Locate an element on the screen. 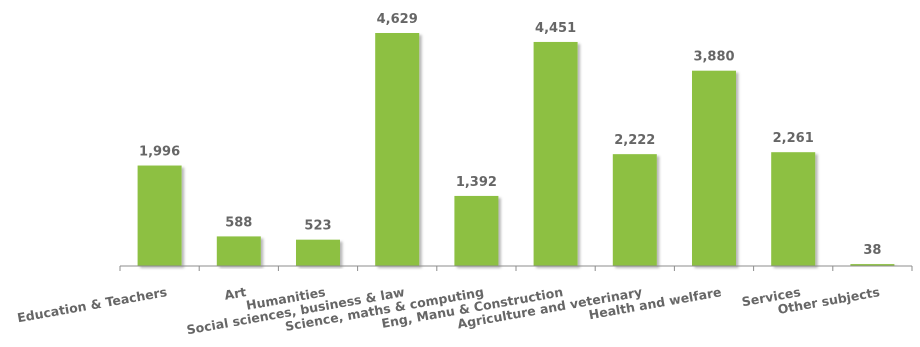 The width and height of the screenshot is (920, 347). data-label: 2,261 is located at coordinates (793, 138).